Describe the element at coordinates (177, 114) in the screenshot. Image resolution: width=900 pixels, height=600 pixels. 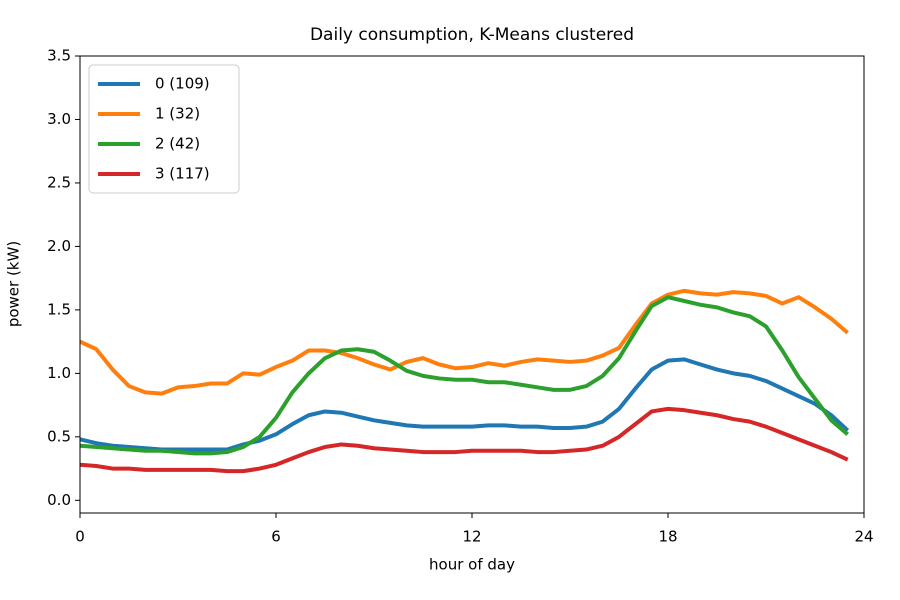
I see `legend-label: 1 (32)` at that location.